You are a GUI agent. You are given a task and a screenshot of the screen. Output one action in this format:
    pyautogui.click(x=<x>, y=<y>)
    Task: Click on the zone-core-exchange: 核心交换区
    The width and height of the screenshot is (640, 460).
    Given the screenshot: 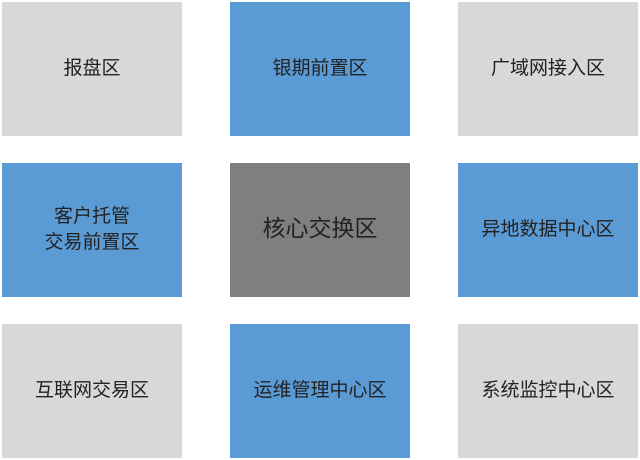 What is the action you would take?
    pyautogui.click(x=320, y=230)
    